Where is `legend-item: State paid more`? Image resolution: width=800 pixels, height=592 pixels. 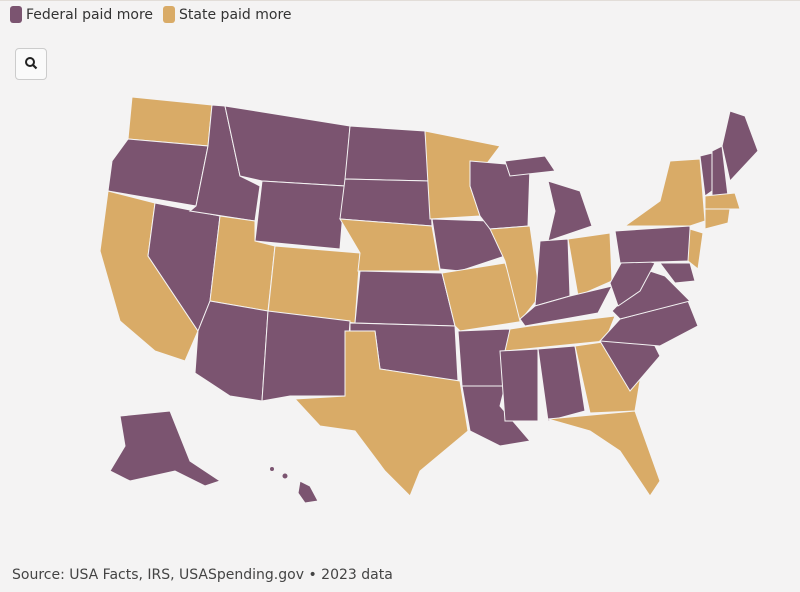 legend-item: State paid more is located at coordinates (227, 14).